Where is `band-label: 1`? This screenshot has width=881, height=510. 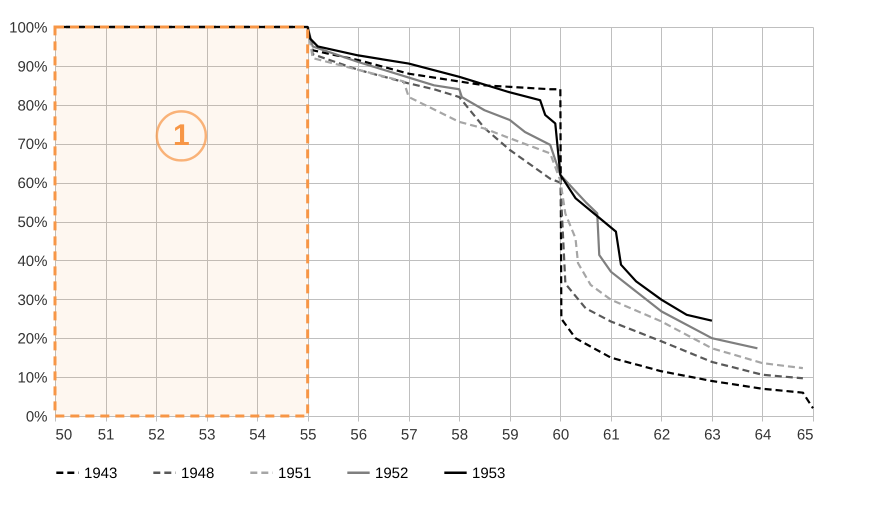
band-label: 1 is located at coordinates (181, 135).